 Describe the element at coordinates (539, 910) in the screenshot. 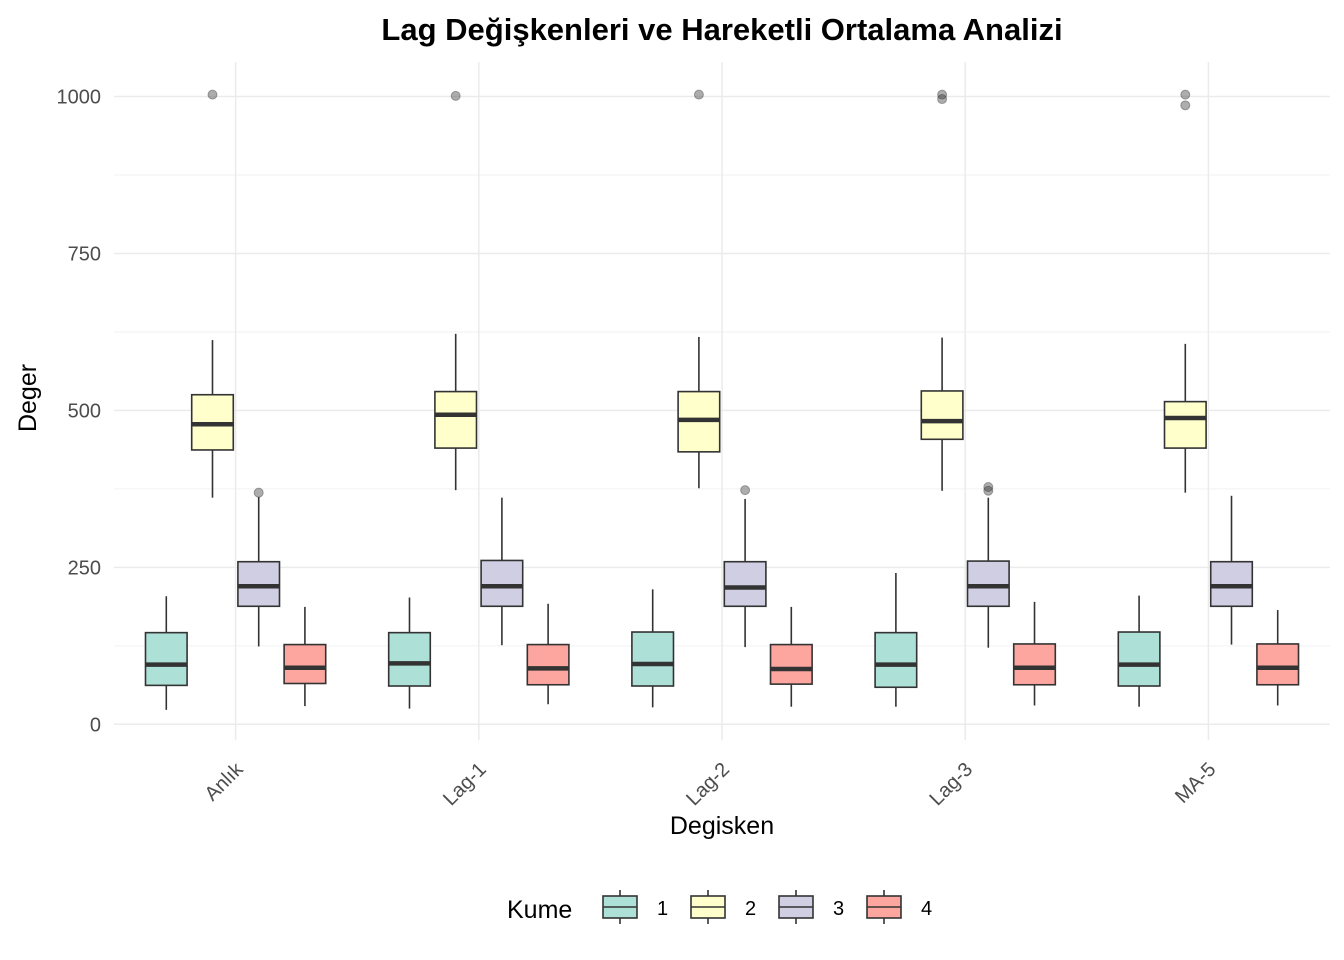

I see `legend-title: Kume` at that location.